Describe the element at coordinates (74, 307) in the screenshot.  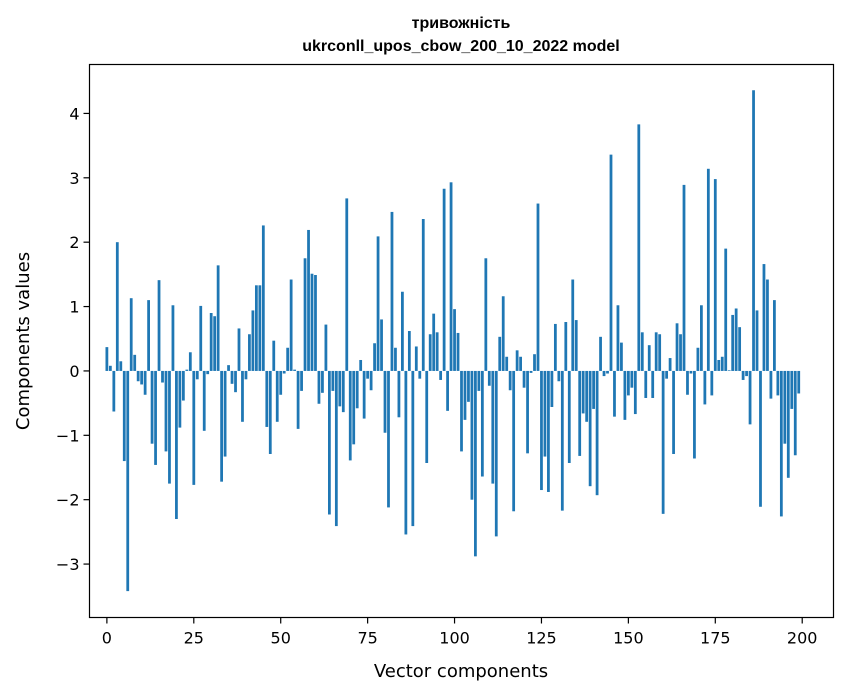
I see `y-tick-label: 1` at that location.